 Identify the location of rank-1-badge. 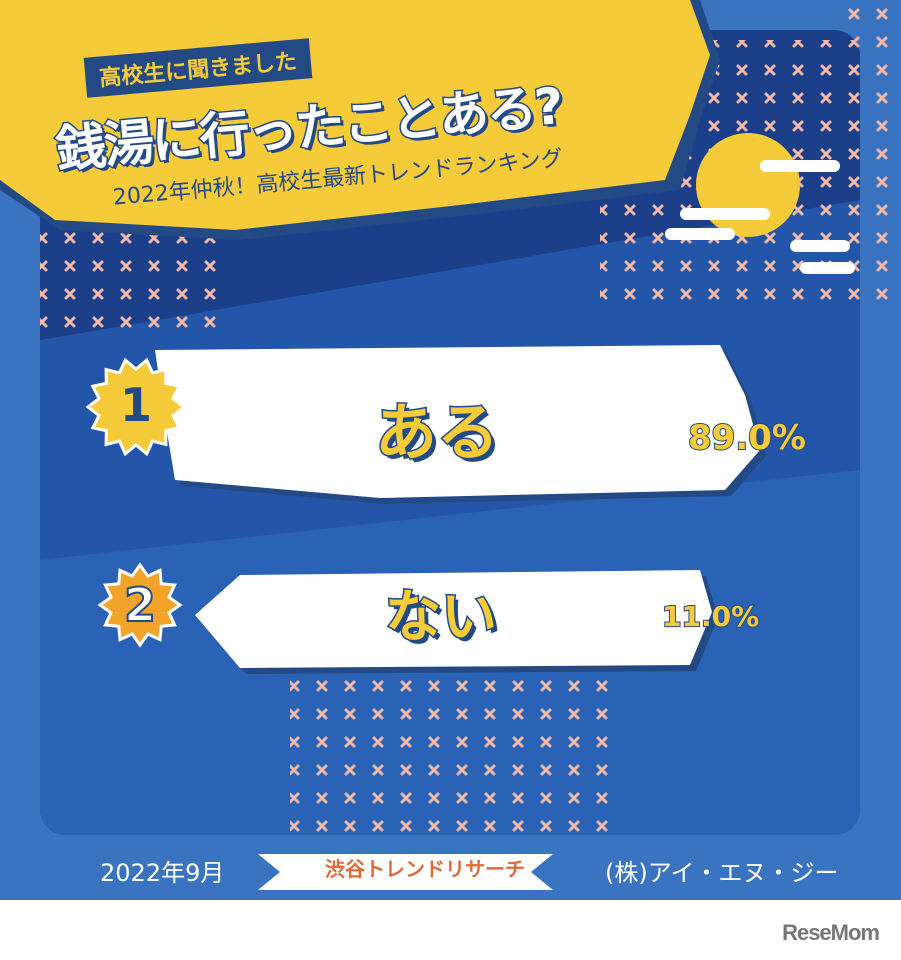
(136, 407).